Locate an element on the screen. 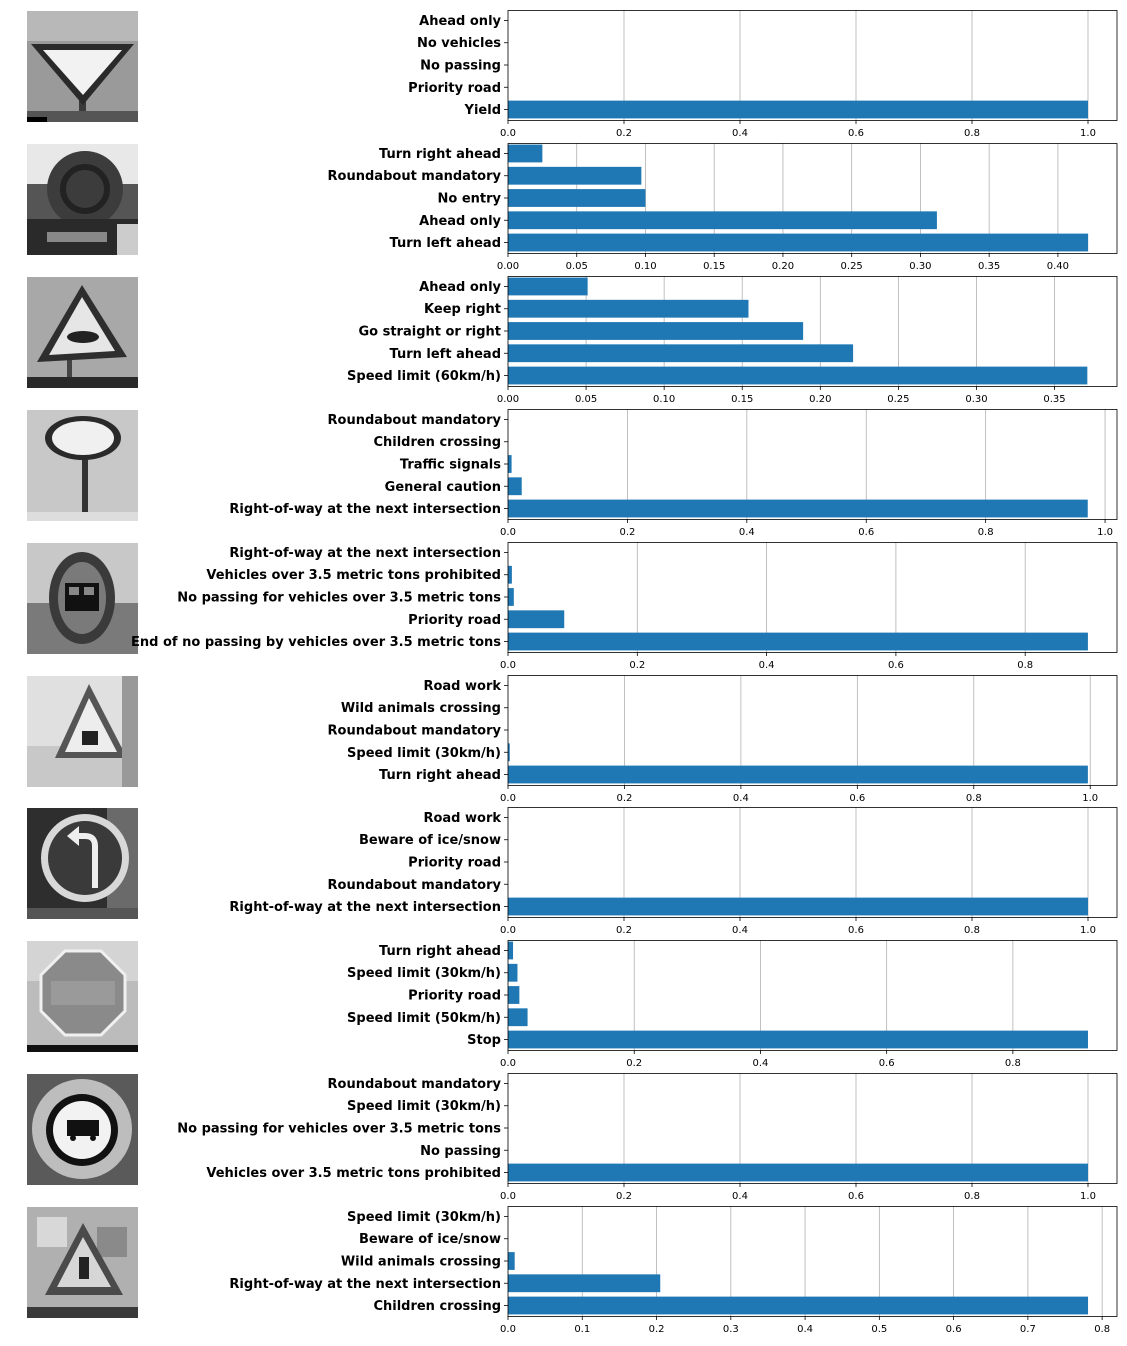 This screenshot has width=1127, height=1346. category-label: Turn right ahead is located at coordinates (440, 951).